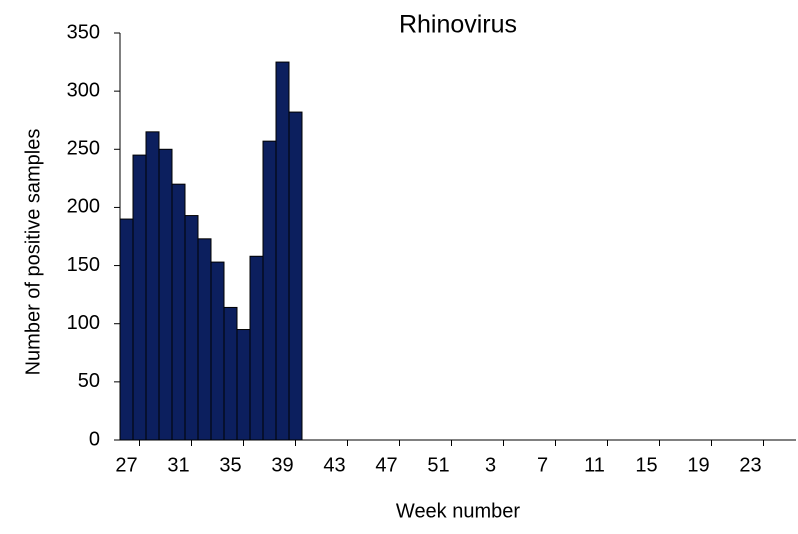 This screenshot has height=534, width=798. Describe the element at coordinates (83, 265) in the screenshot. I see `y-tick-label: 150` at that location.